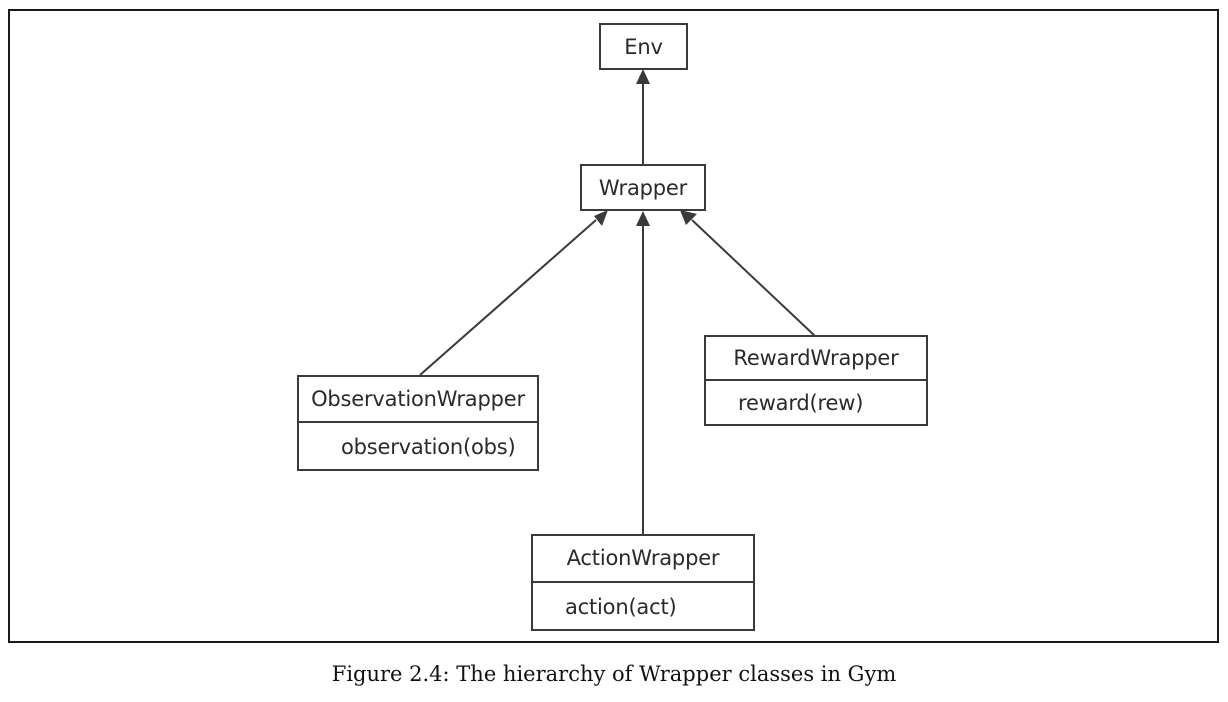 This screenshot has width=1228, height=702. I want to click on reward-wrapper-class-name: RewardWrapper, so click(816, 359).